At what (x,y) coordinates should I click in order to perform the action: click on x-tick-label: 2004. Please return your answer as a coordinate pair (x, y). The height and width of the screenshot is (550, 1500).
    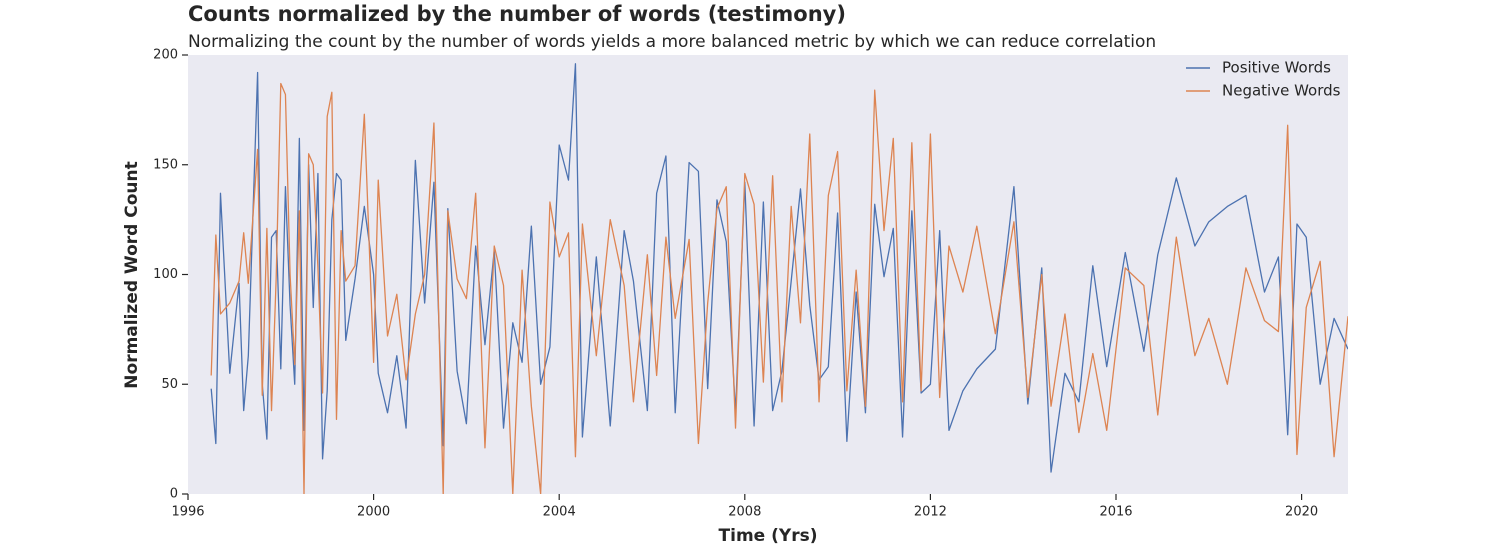
    Looking at the image, I should click on (559, 512).